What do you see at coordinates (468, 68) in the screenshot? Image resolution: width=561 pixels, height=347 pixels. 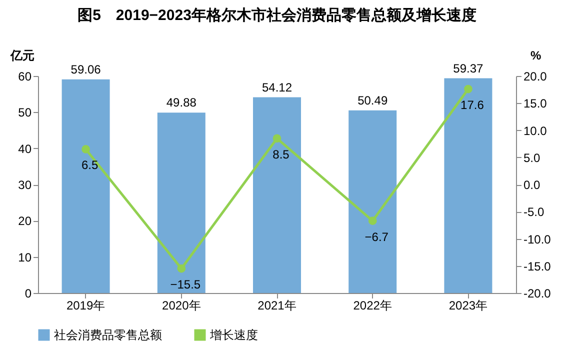 I see `data-label: 59.37` at bounding box center [468, 68].